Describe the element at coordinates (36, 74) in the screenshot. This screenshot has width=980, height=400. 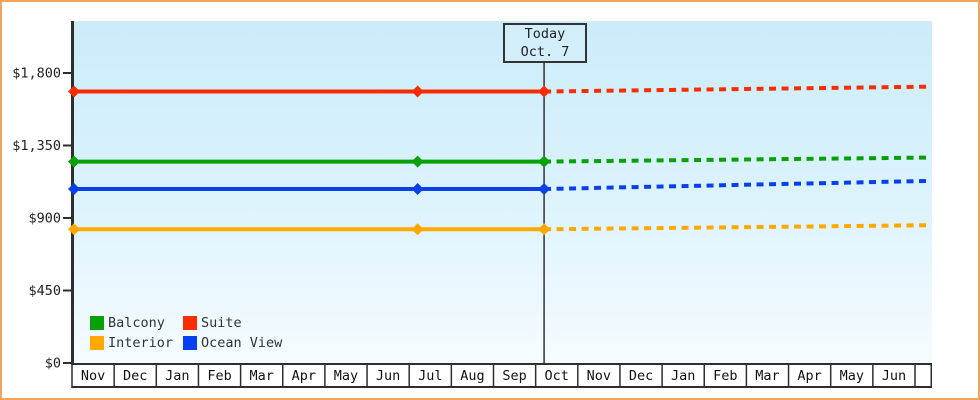
I see `y-axis-tick-label: $1,800` at that location.